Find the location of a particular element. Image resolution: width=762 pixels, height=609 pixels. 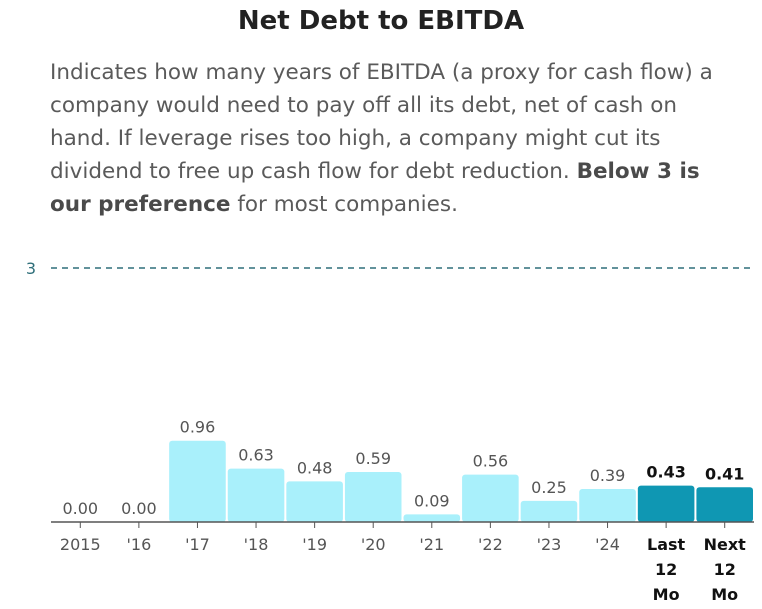

x-tick-label: '19 is located at coordinates (314, 544).